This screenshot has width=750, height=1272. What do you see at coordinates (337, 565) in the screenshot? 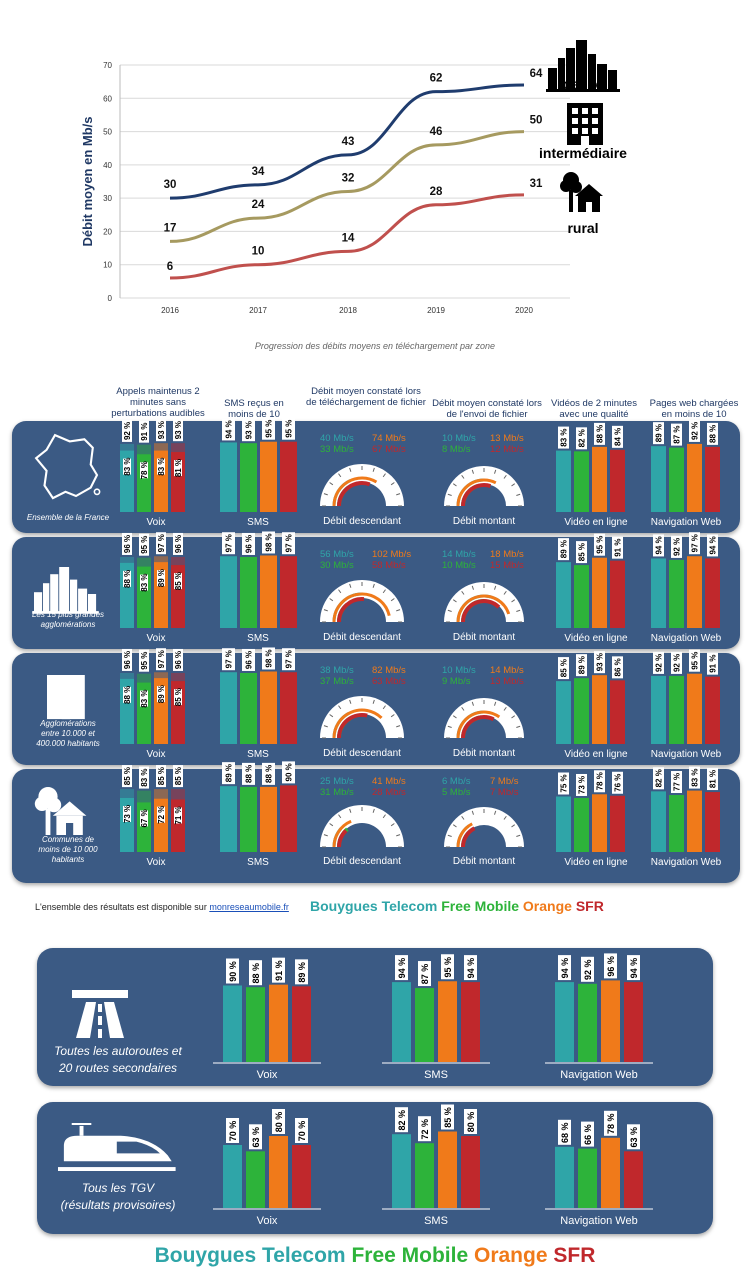
I see `dl-value-free: 30 Mb/s` at bounding box center [337, 565].